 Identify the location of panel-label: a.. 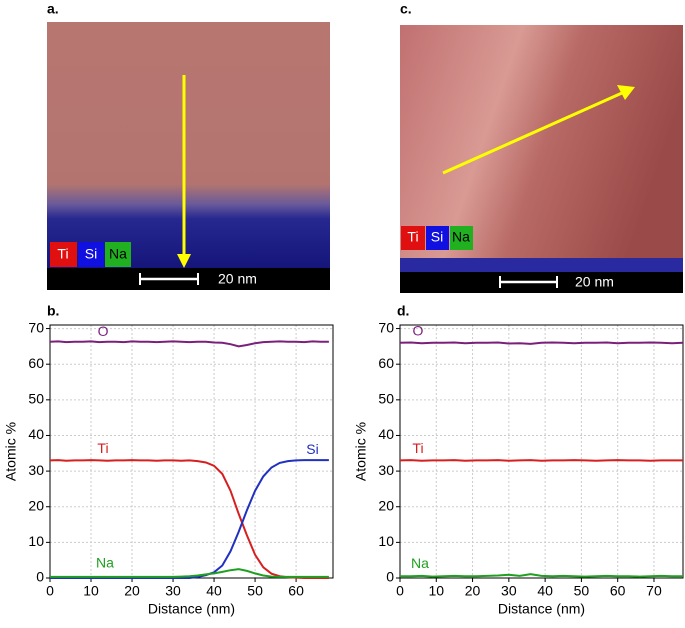
(53, 9).